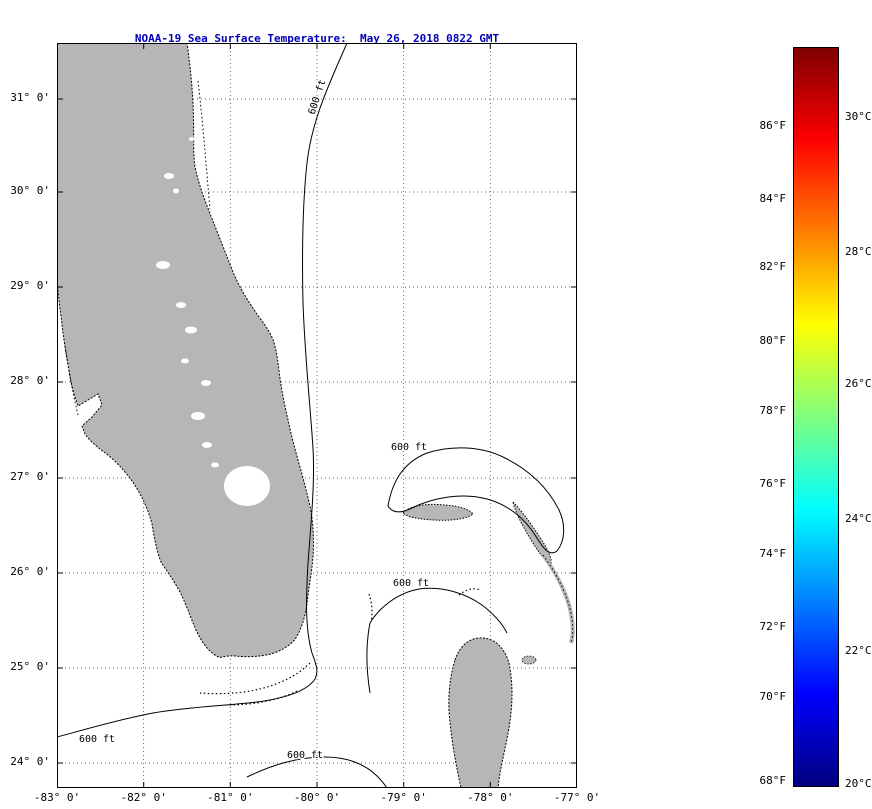 The height and width of the screenshot is (809, 872). Describe the element at coordinates (403, 797) in the screenshot. I see `x-axis-tick-label: -79° 0'` at that location.